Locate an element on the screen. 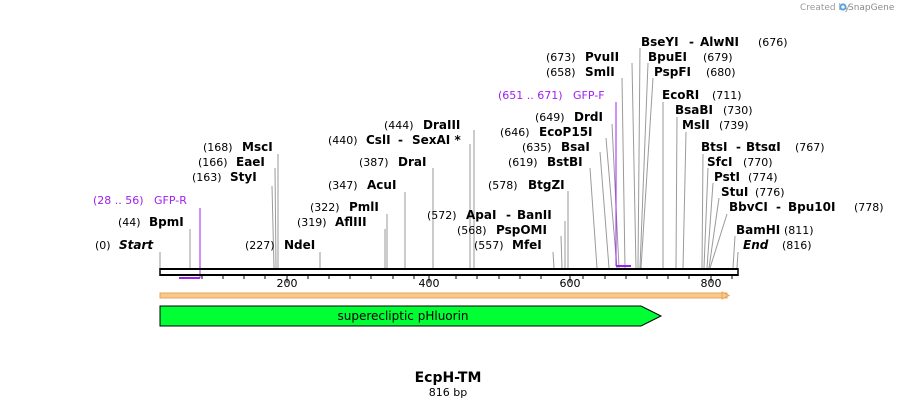 Image resolution: width=897 pixels, height=408 pixels. tick-label: 800 is located at coordinates (711, 283).